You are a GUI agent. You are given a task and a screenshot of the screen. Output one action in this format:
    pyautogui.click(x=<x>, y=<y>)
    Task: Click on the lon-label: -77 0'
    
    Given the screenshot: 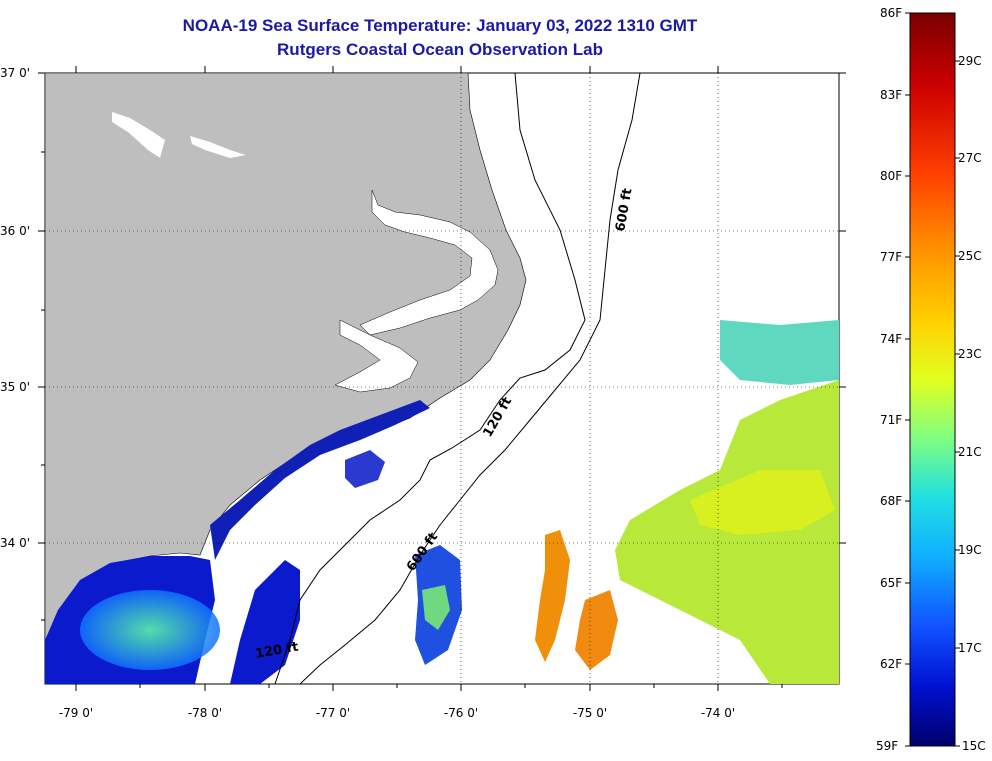 What is the action you would take?
    pyautogui.click(x=333, y=713)
    